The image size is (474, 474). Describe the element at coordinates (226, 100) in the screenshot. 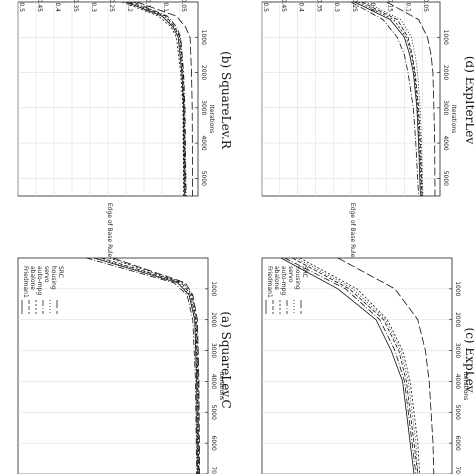

I see `caption-b: (b) SquareLev.R` at that location.